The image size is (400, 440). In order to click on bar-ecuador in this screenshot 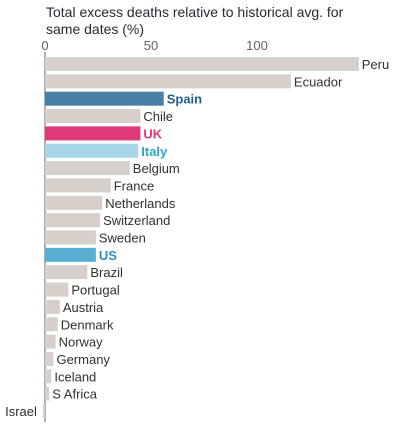, I will do `click(168, 81)`.